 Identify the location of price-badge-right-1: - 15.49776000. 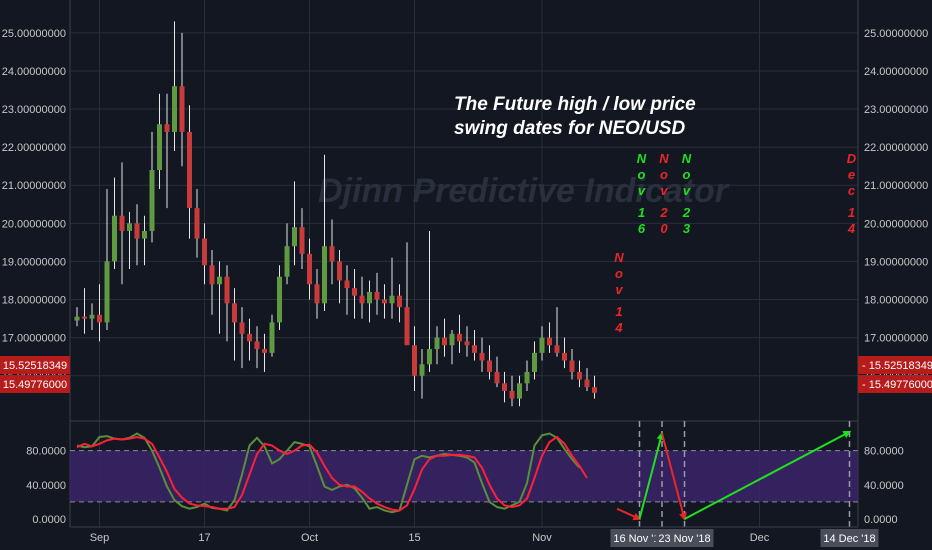
(897, 385).